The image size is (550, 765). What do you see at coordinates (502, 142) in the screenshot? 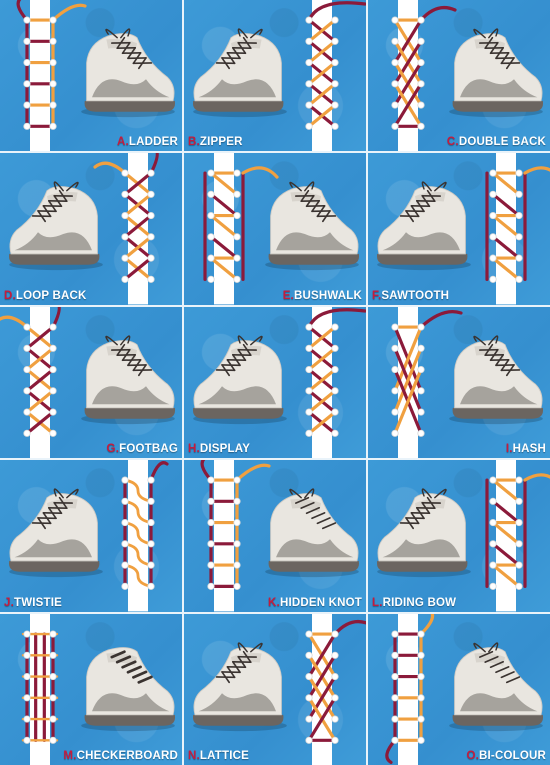
I see `method-name: DOUBLE BACK` at bounding box center [502, 142].